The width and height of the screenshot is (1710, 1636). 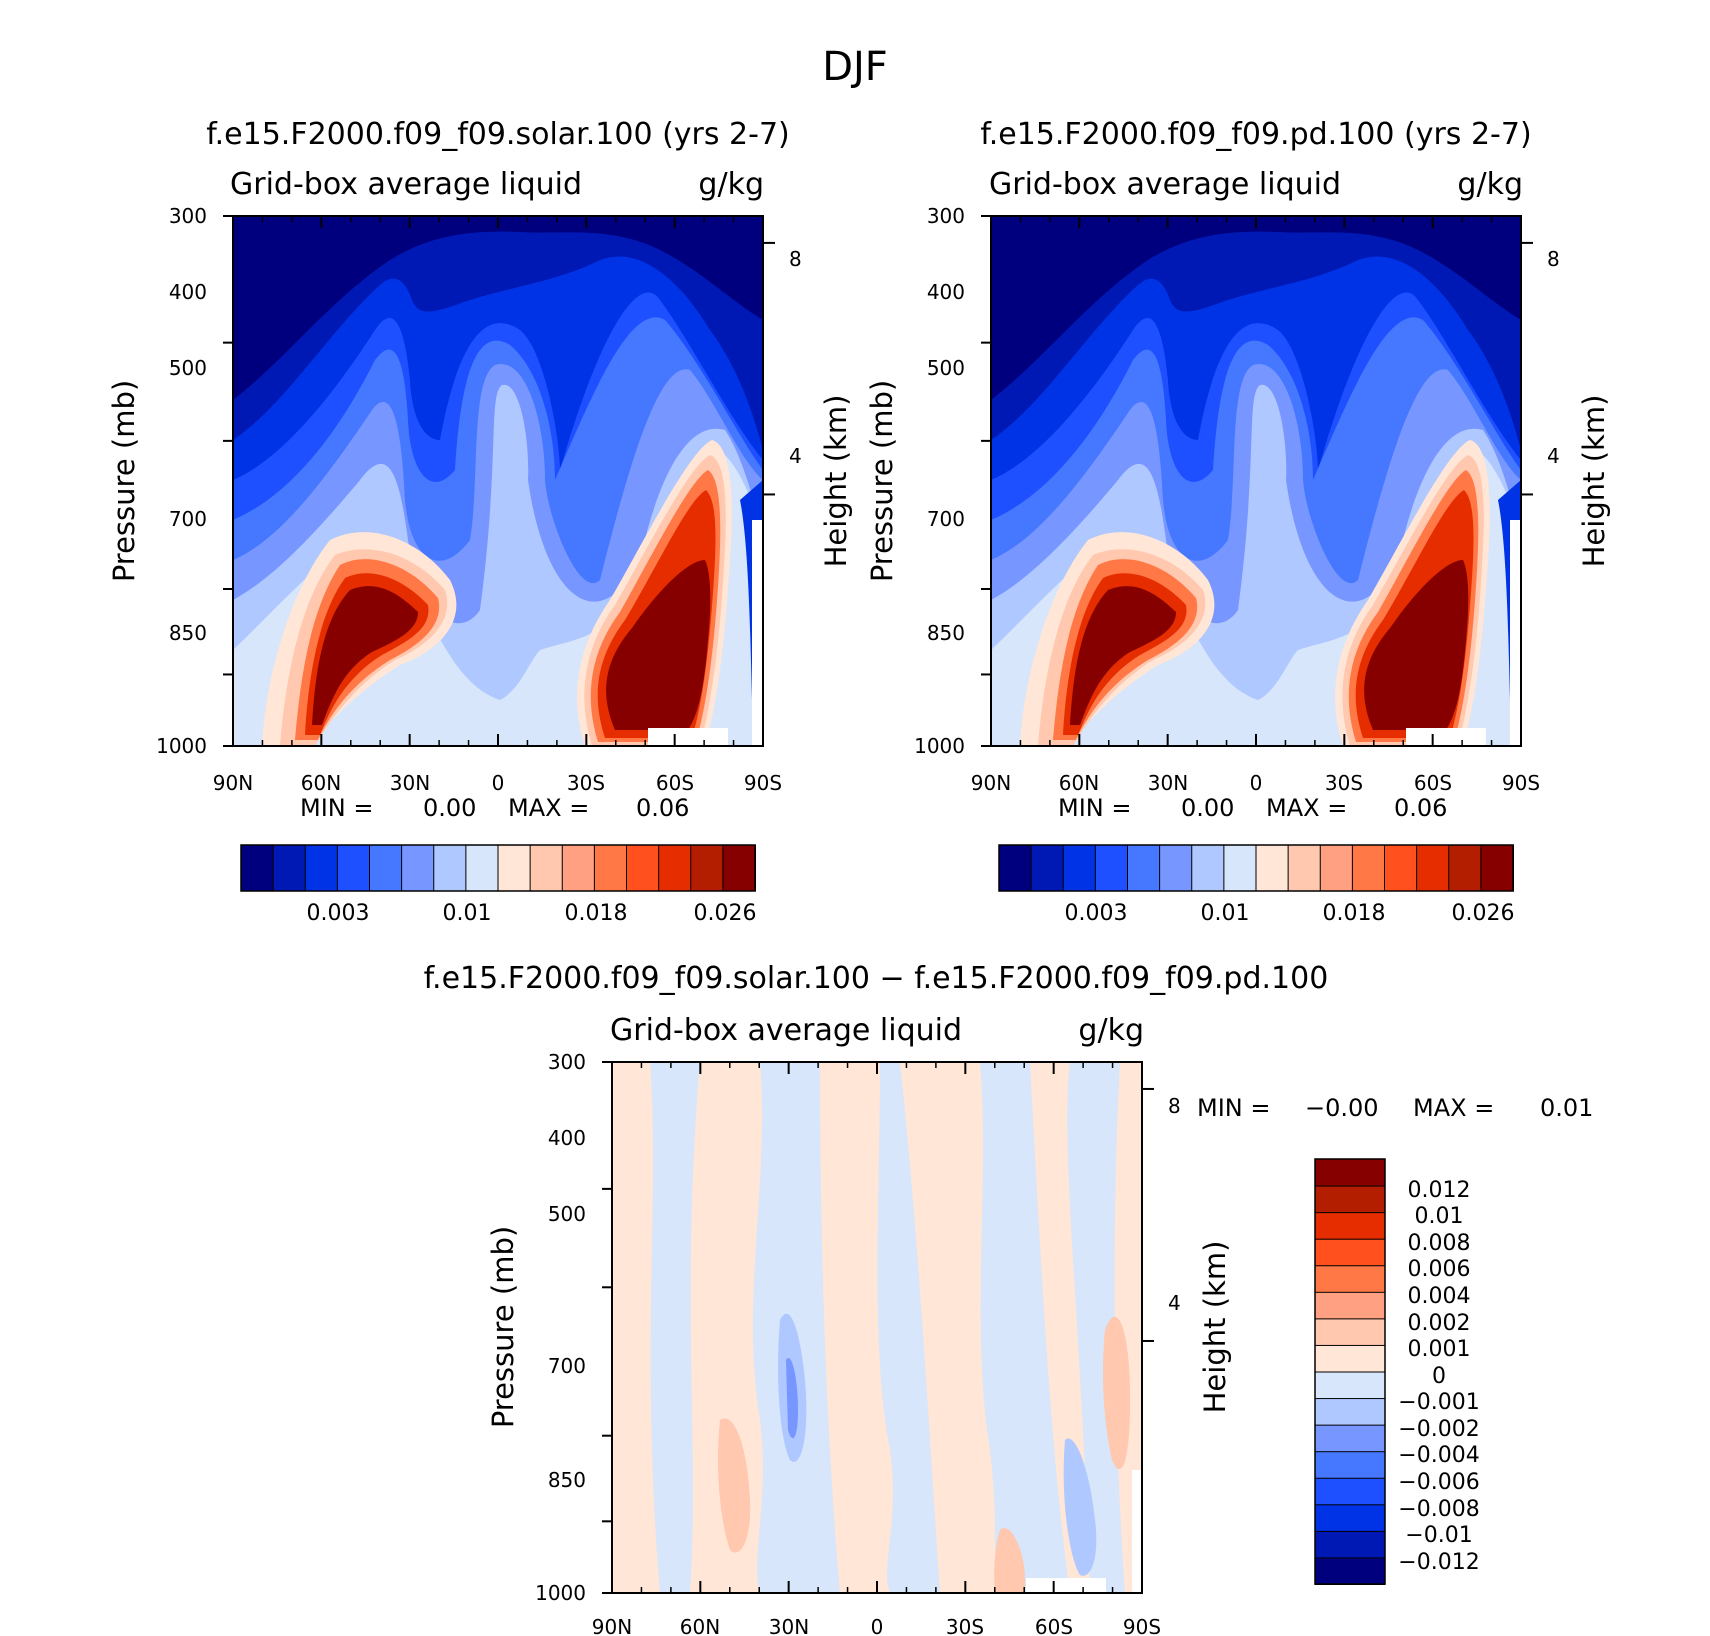 I want to click on y-axis-label: Pressure (mb), so click(x=124, y=481).